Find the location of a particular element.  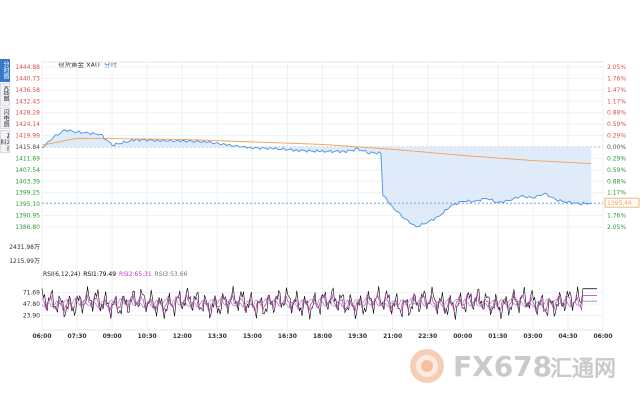

y-tick-label-left: 1419.99 is located at coordinates (27, 136).